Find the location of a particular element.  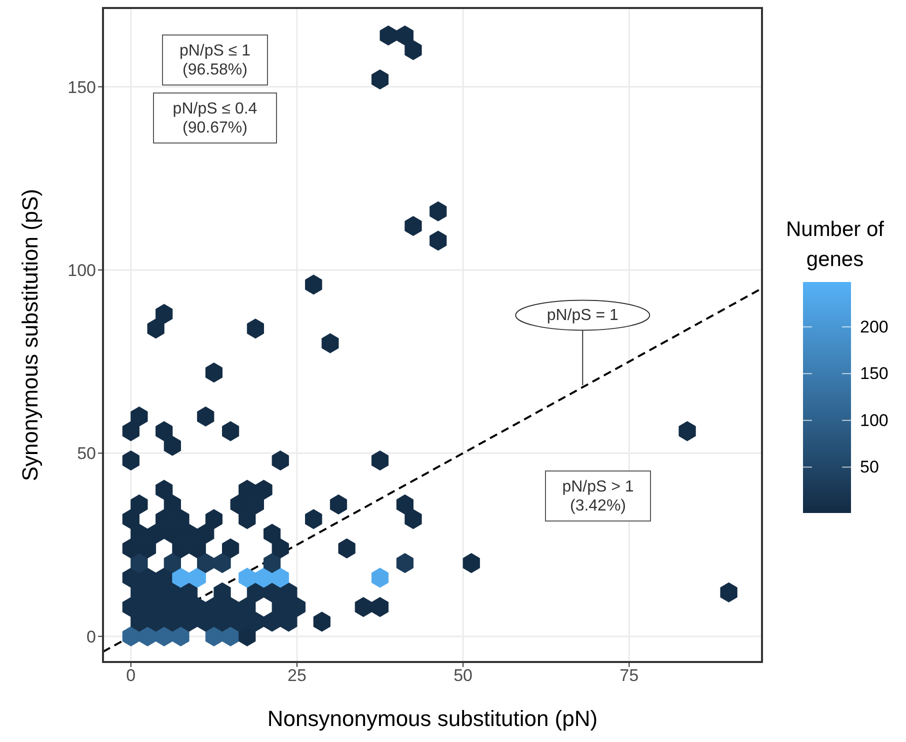

color-bar-label: 50 is located at coordinates (869, 467).